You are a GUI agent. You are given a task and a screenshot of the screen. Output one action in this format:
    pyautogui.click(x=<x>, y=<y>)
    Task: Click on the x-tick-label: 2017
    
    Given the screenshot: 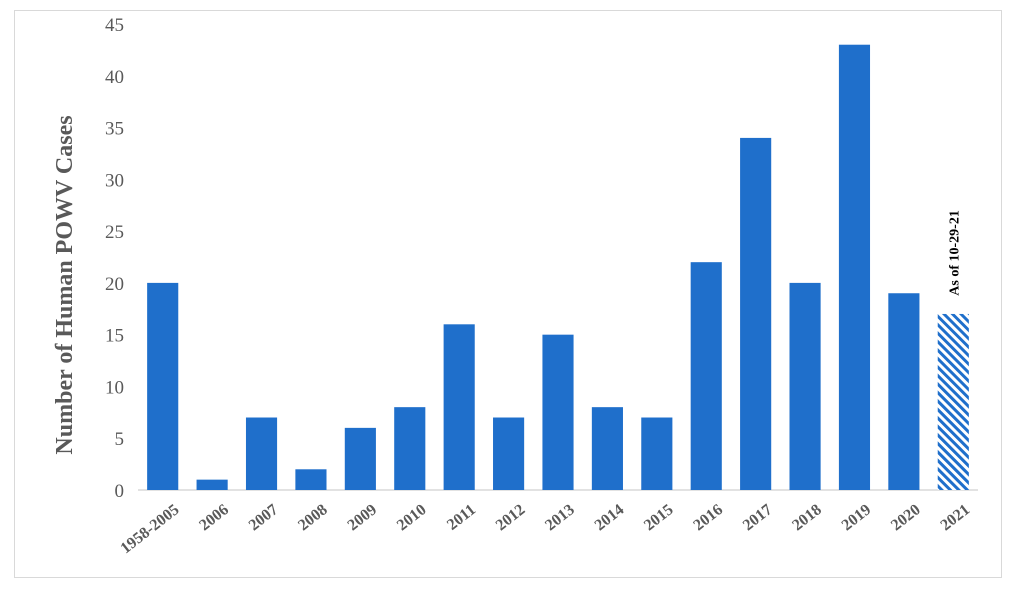 What is the action you would take?
    pyautogui.click(x=758, y=517)
    